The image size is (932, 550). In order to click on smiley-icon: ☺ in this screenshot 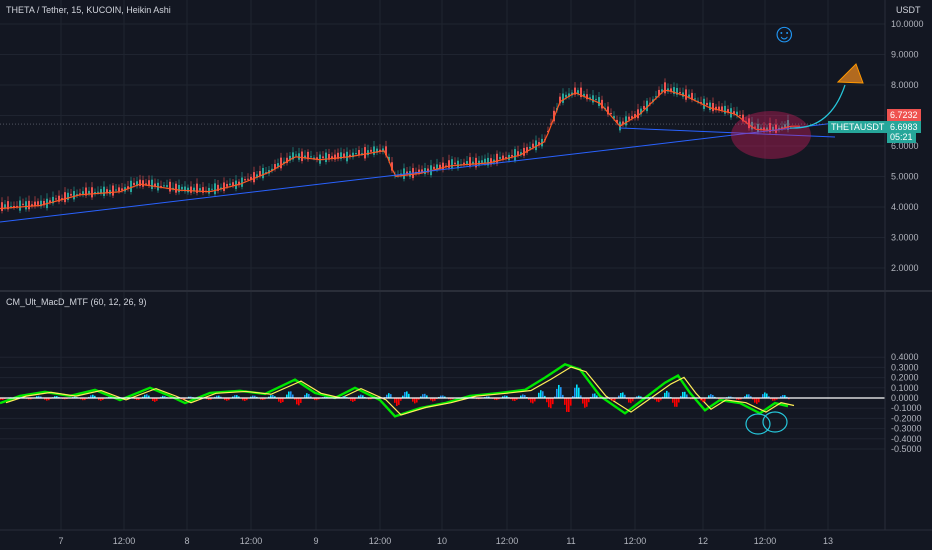, I will do `click(784, 33)`.